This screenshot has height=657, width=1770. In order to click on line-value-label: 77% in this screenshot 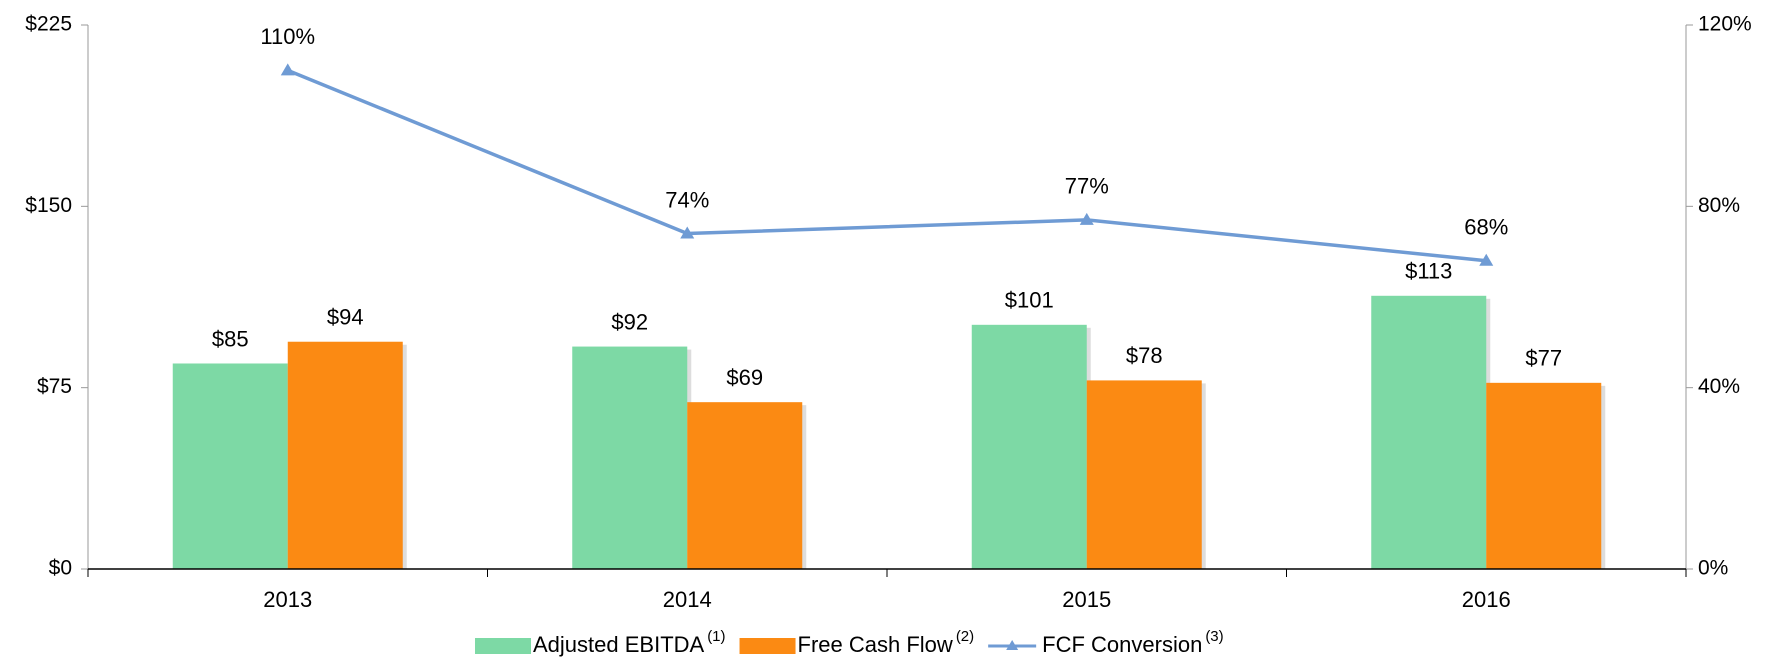, I will do `click(1087, 186)`.